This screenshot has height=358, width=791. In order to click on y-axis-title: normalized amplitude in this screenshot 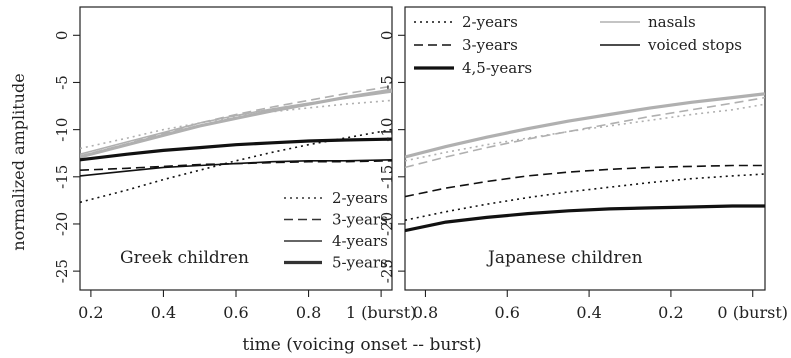, I will do `click(18, 161)`.